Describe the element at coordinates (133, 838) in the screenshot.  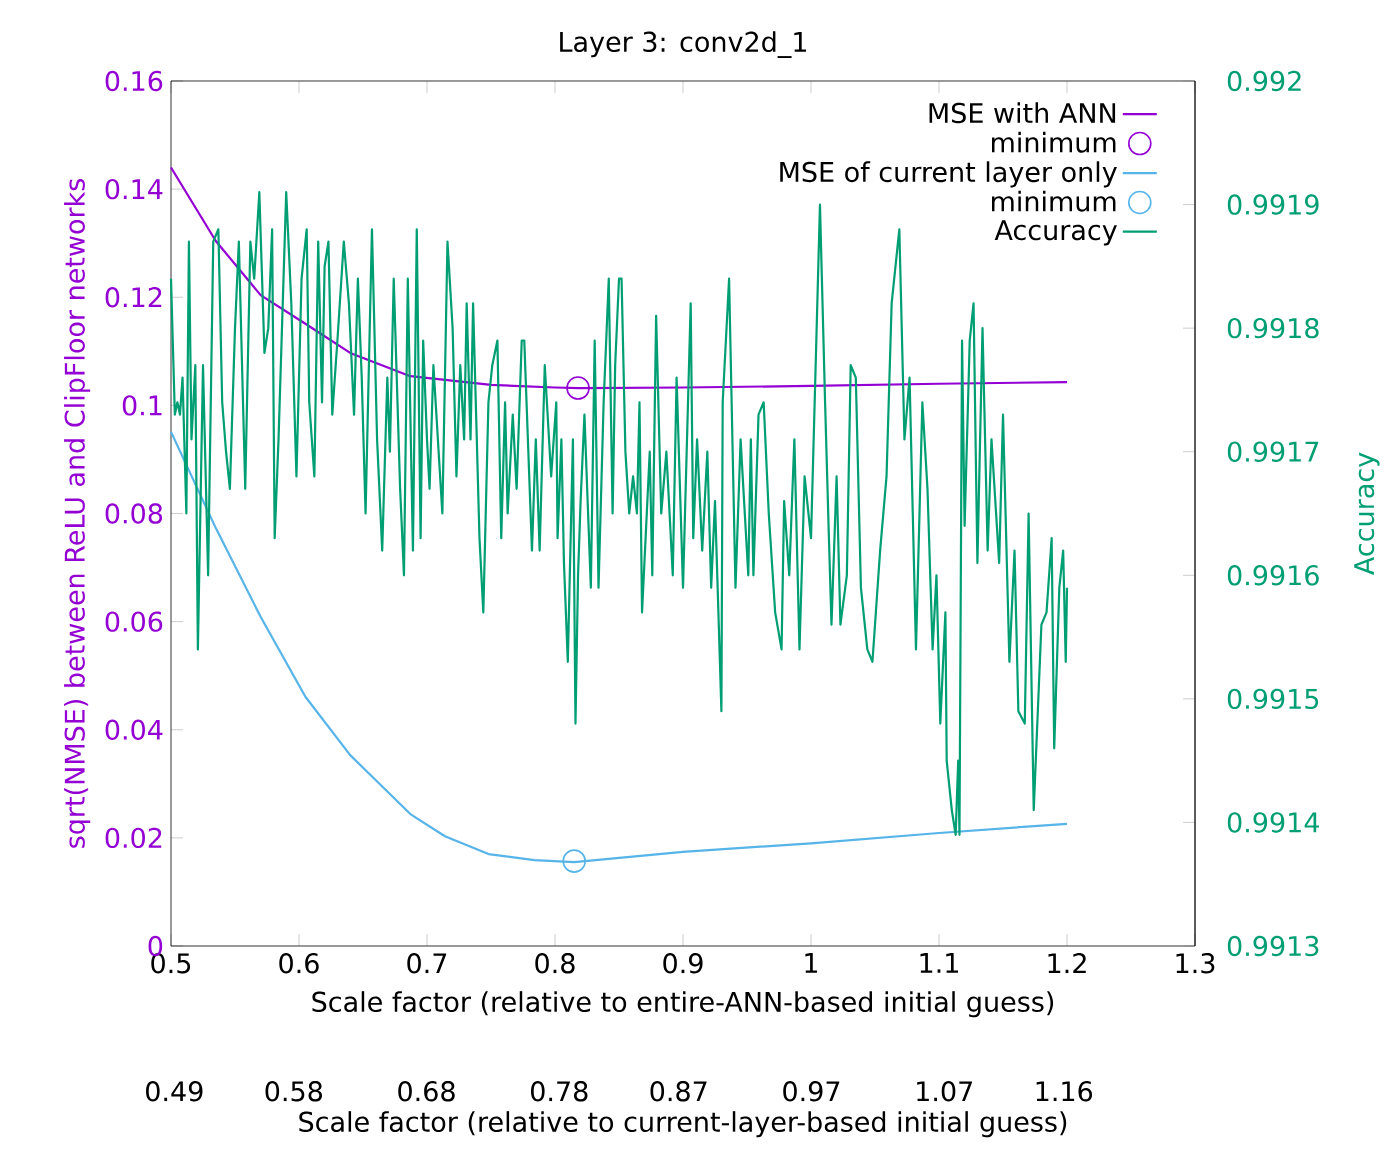
I see `y-tick-label: 0.02` at that location.